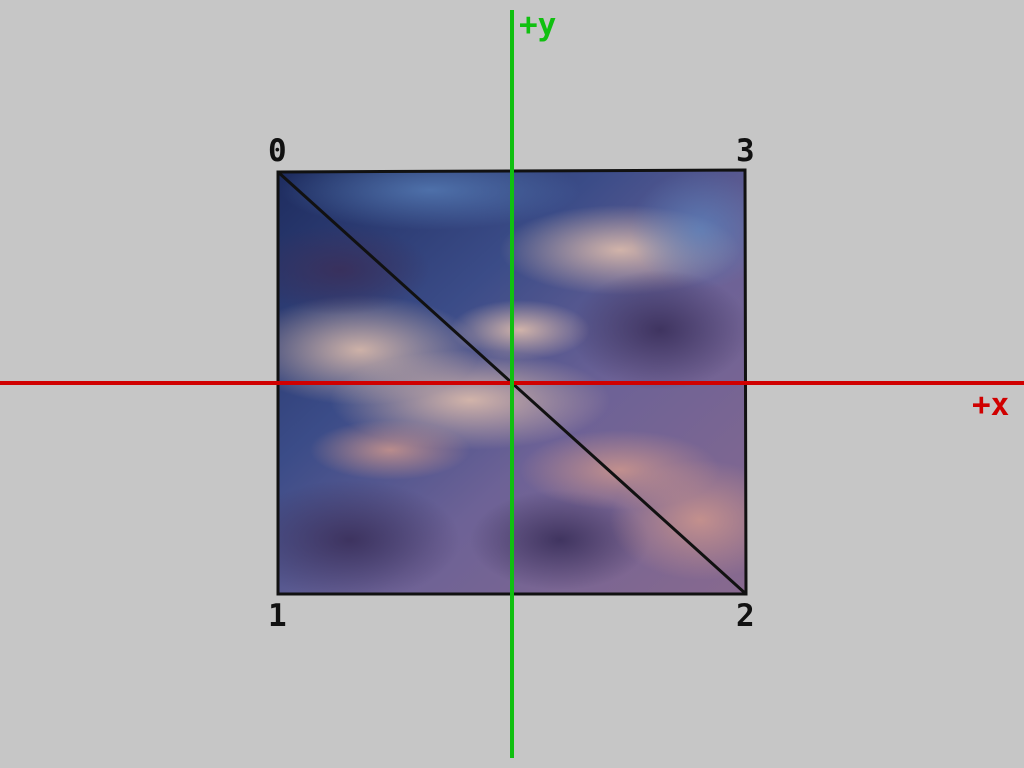 The image size is (1024, 768). Describe the element at coordinates (745, 151) in the screenshot. I see `vertex-label-3: 3` at that location.